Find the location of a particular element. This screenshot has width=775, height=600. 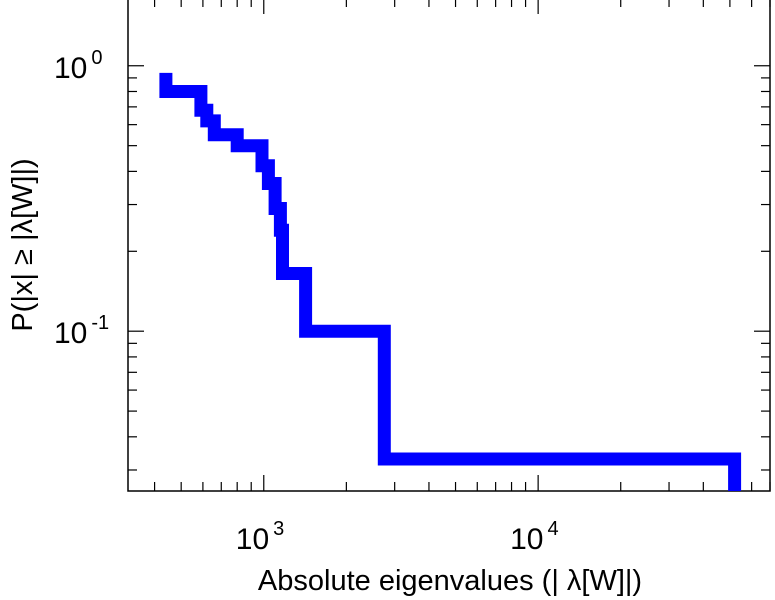

y-tick-label: 10 -1 is located at coordinates (81, 331).